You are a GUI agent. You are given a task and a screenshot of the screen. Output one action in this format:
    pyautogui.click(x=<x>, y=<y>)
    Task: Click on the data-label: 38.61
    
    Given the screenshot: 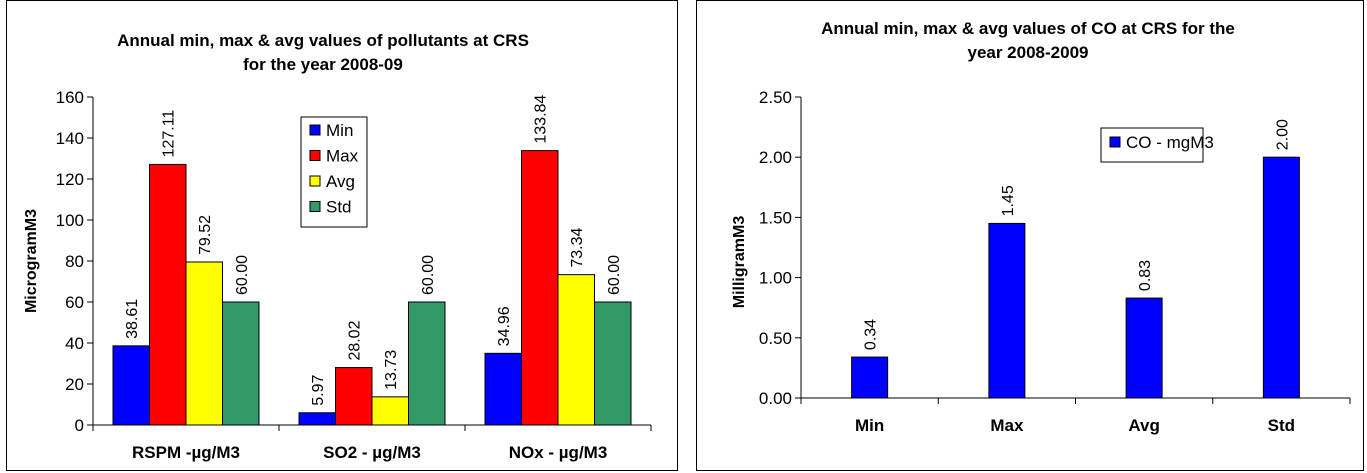 What is the action you would take?
    pyautogui.click(x=132, y=319)
    